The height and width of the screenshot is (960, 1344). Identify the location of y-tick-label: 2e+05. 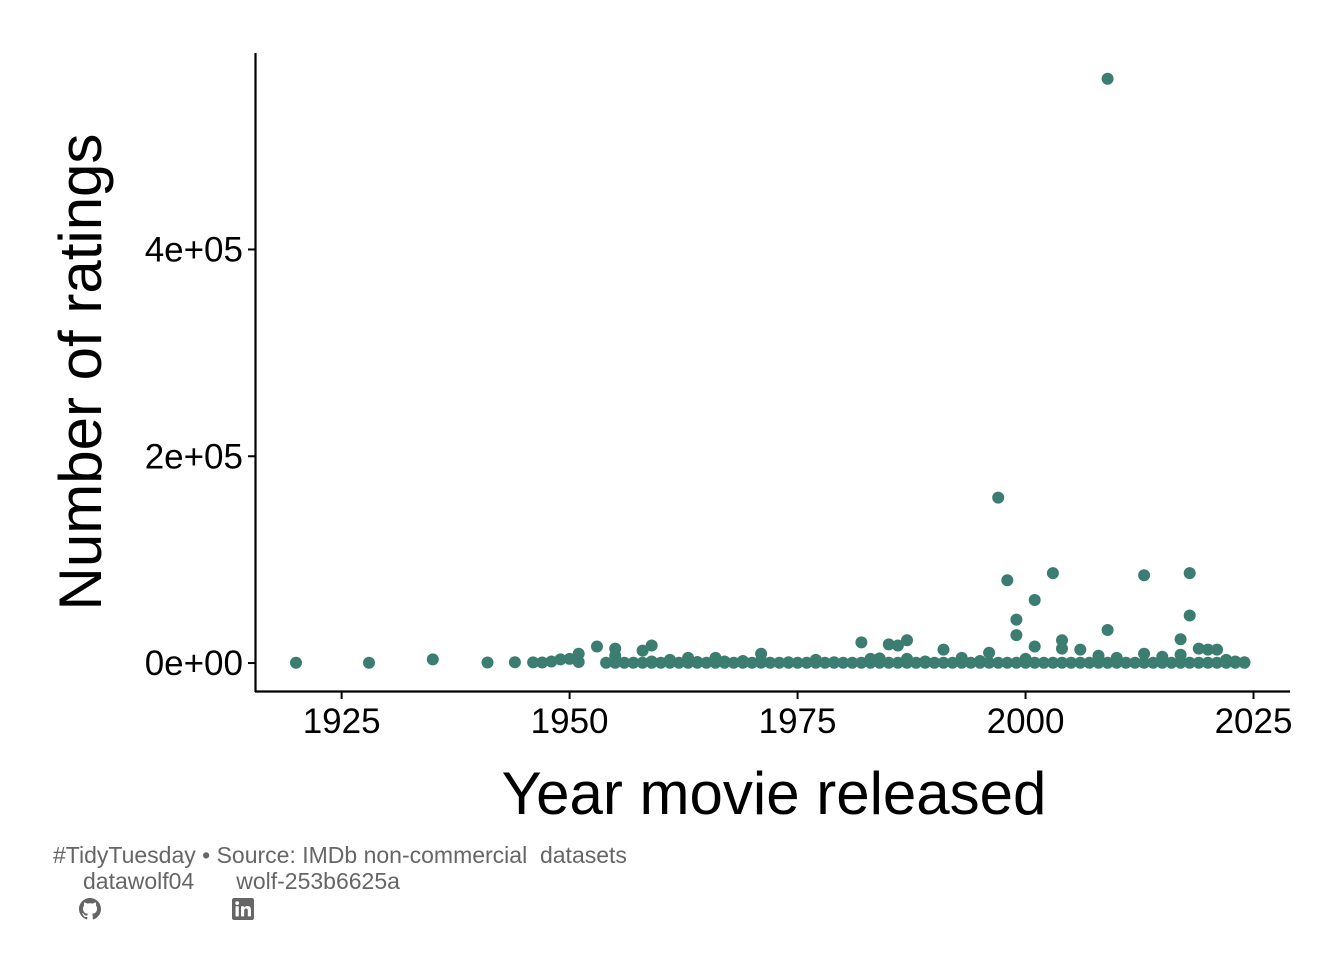
(194, 456).